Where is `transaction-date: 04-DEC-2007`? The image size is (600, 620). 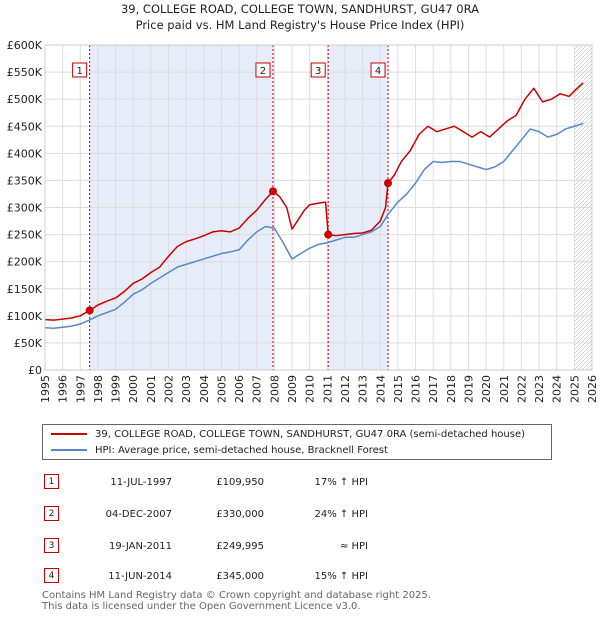 transaction-date: 04-DEC-2007 is located at coordinates (138, 514).